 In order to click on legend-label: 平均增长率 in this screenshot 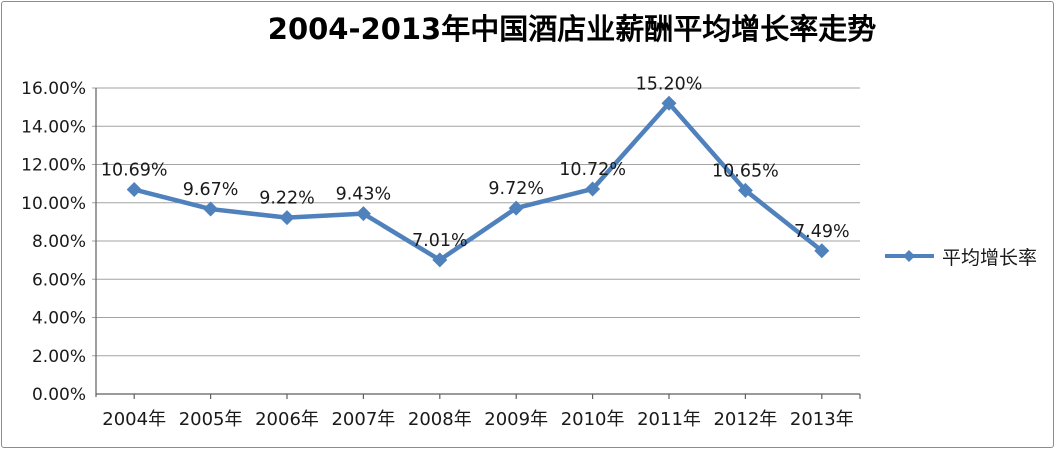, I will do `click(990, 257)`.